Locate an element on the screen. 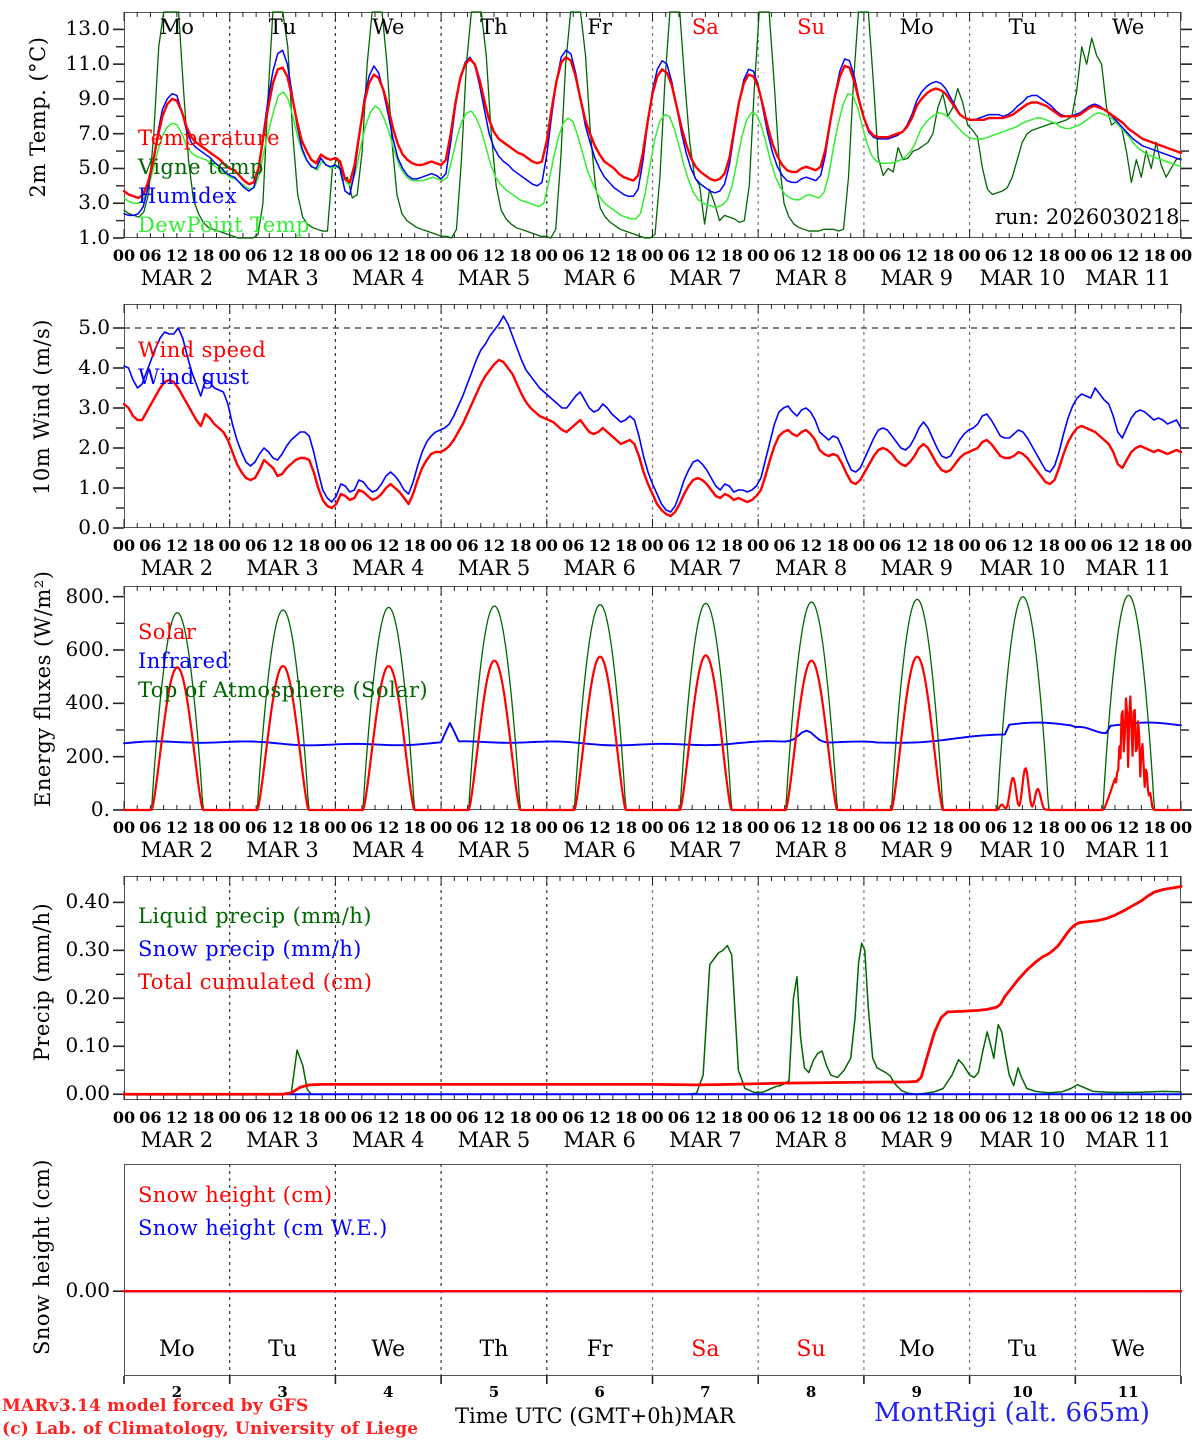 The width and height of the screenshot is (1194, 1440). day-of-week-label-bottom: Su is located at coordinates (811, 1349).